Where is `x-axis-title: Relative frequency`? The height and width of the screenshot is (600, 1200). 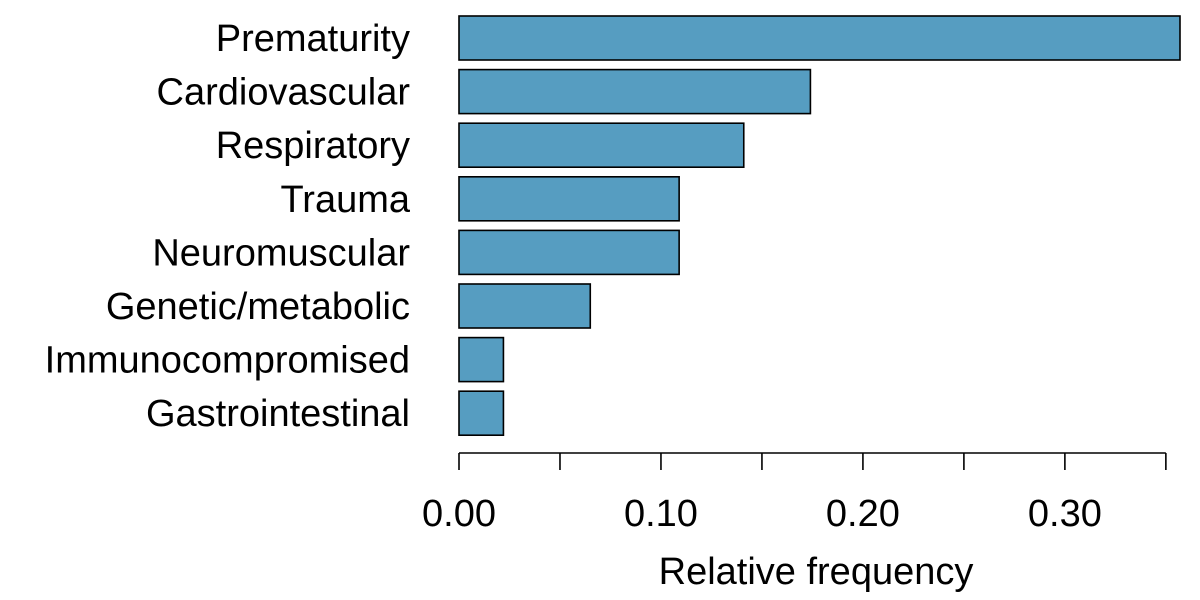
x-axis-title: Relative frequency is located at coordinates (816, 572).